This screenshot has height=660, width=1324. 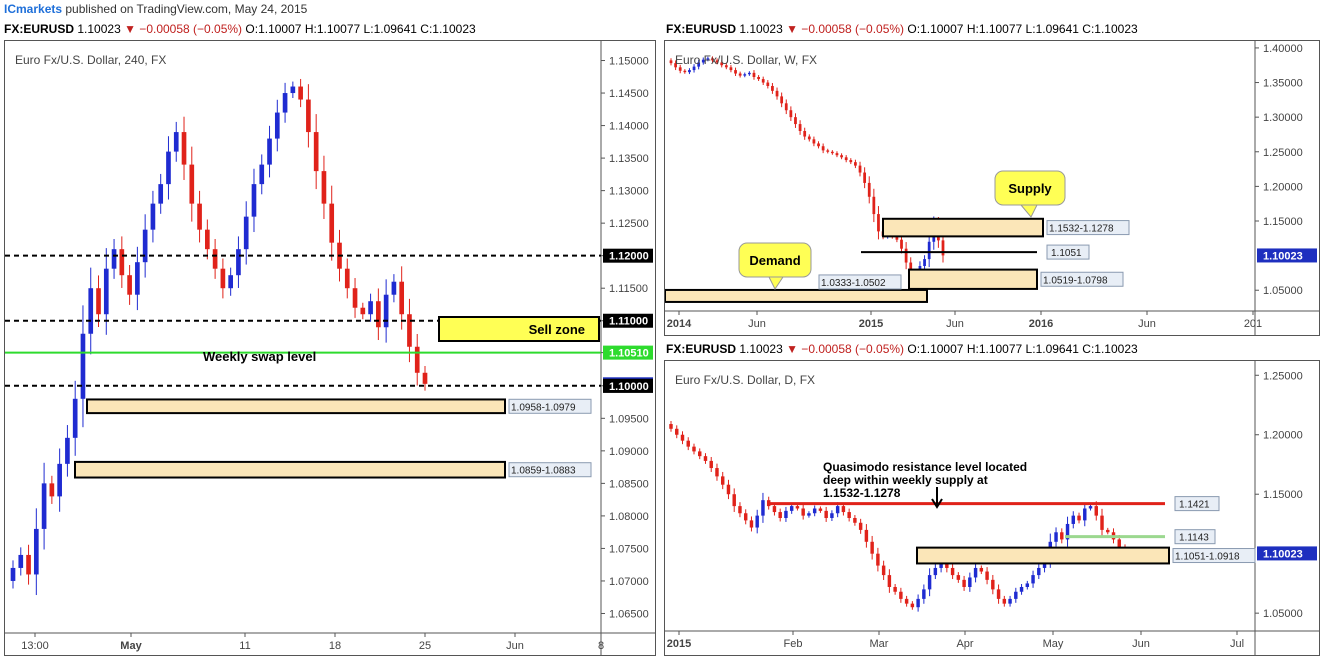 What do you see at coordinates (33, 9) in the screenshot?
I see `brand-link: ICmarkets` at bounding box center [33, 9].